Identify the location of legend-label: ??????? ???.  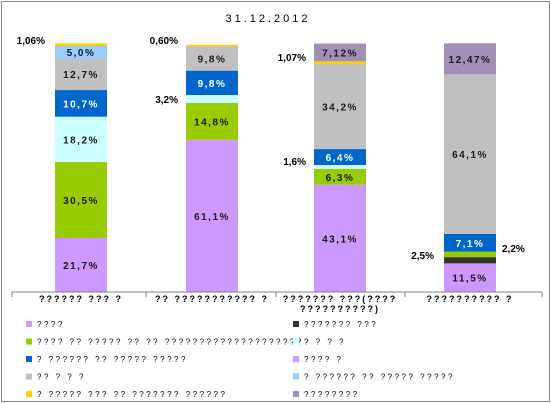
(341, 324).